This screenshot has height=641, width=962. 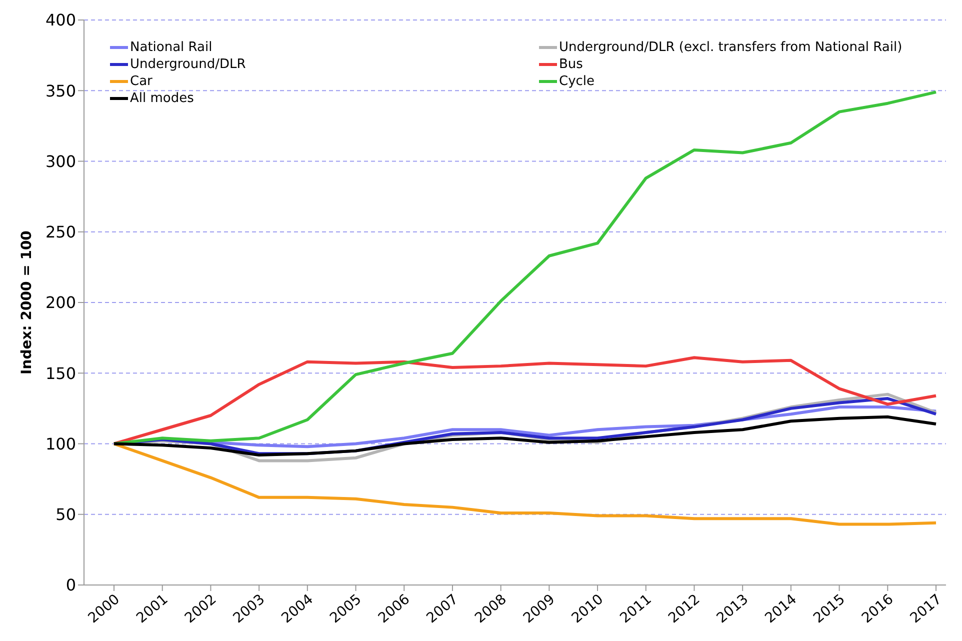 I want to click on legend-label: Car, so click(x=141, y=81).